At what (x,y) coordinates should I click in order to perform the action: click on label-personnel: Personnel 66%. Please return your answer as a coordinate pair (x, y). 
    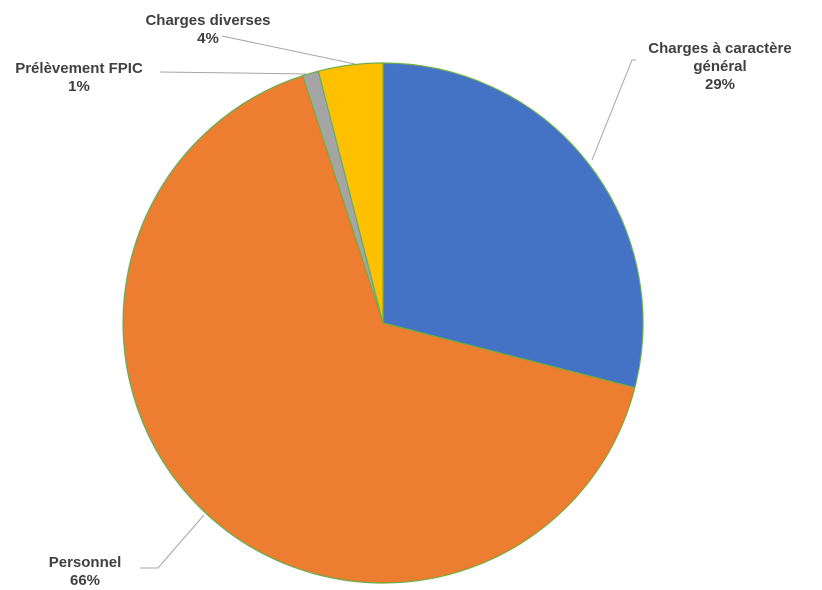
    Looking at the image, I should click on (85, 571).